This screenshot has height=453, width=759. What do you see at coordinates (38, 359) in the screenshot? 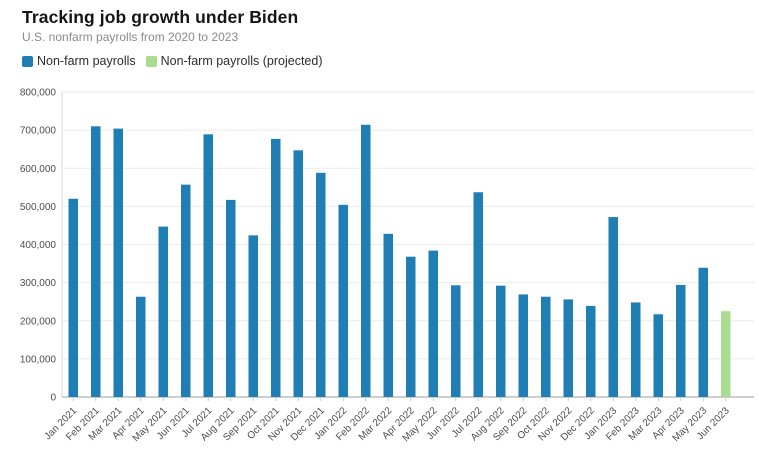
I see `y-tick-label: 100,000` at bounding box center [38, 359].